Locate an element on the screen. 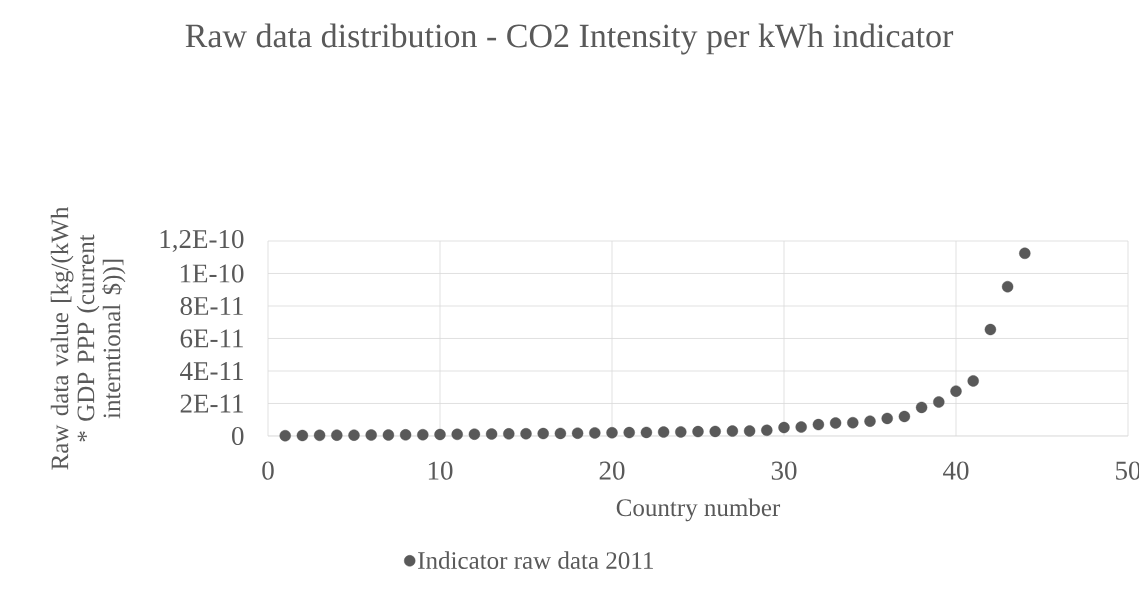 This screenshot has width=1139, height=591. y-axis-title: Raw data value [kg/(kWh * GDP PPP (current interntional $))] is located at coordinates (88, 338).